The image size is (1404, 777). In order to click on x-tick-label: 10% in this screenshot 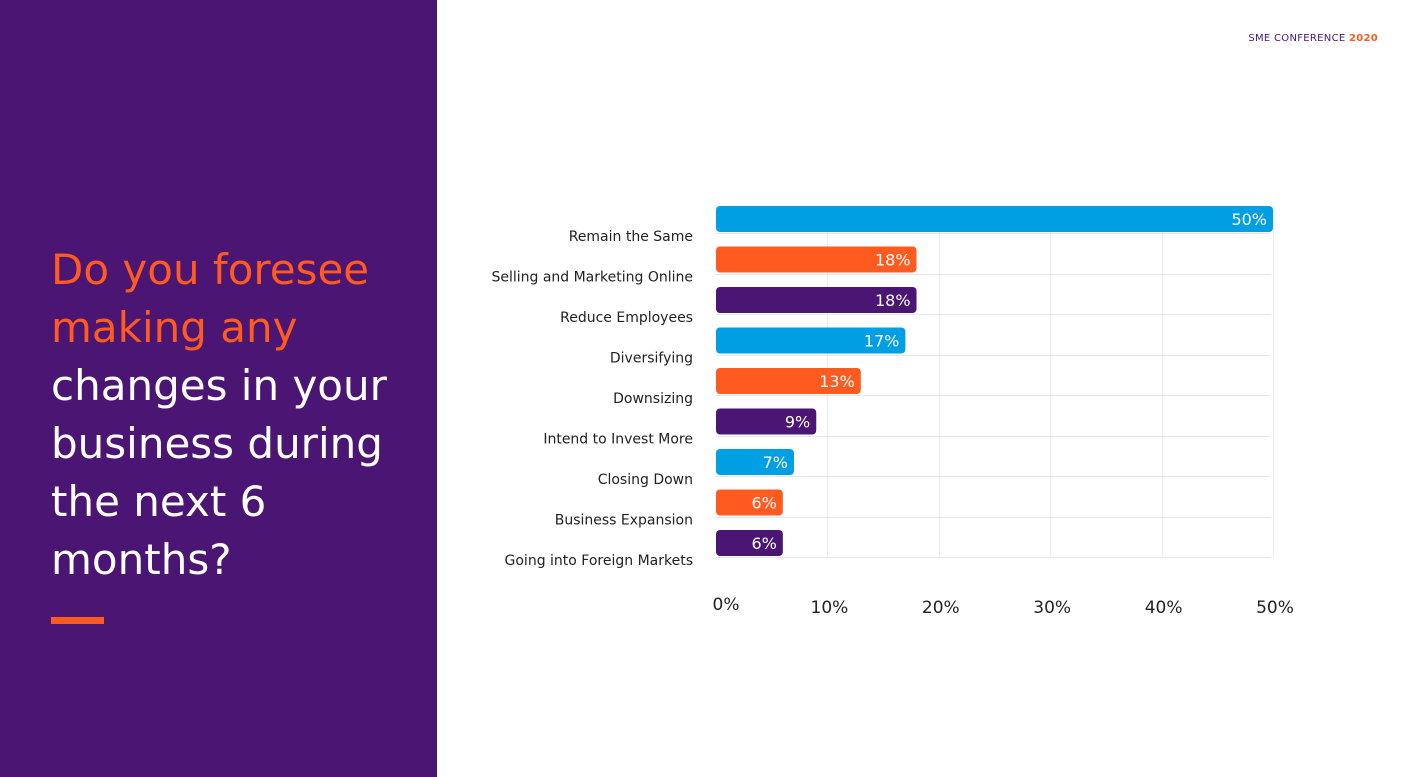, I will do `click(830, 608)`.